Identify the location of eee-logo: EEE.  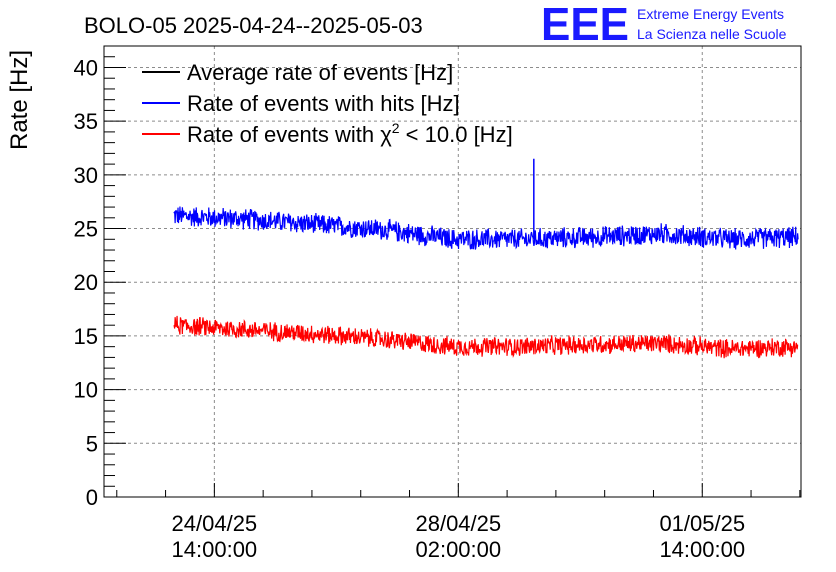
(585, 25).